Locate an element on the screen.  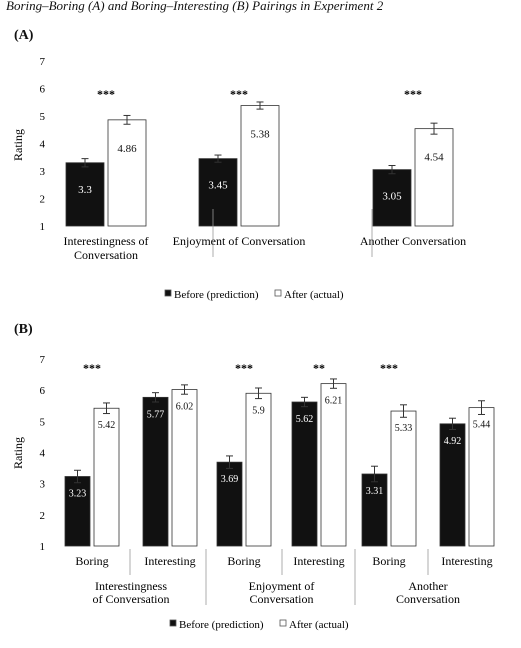
data-label-before-5: 3.31 is located at coordinates (375, 491).